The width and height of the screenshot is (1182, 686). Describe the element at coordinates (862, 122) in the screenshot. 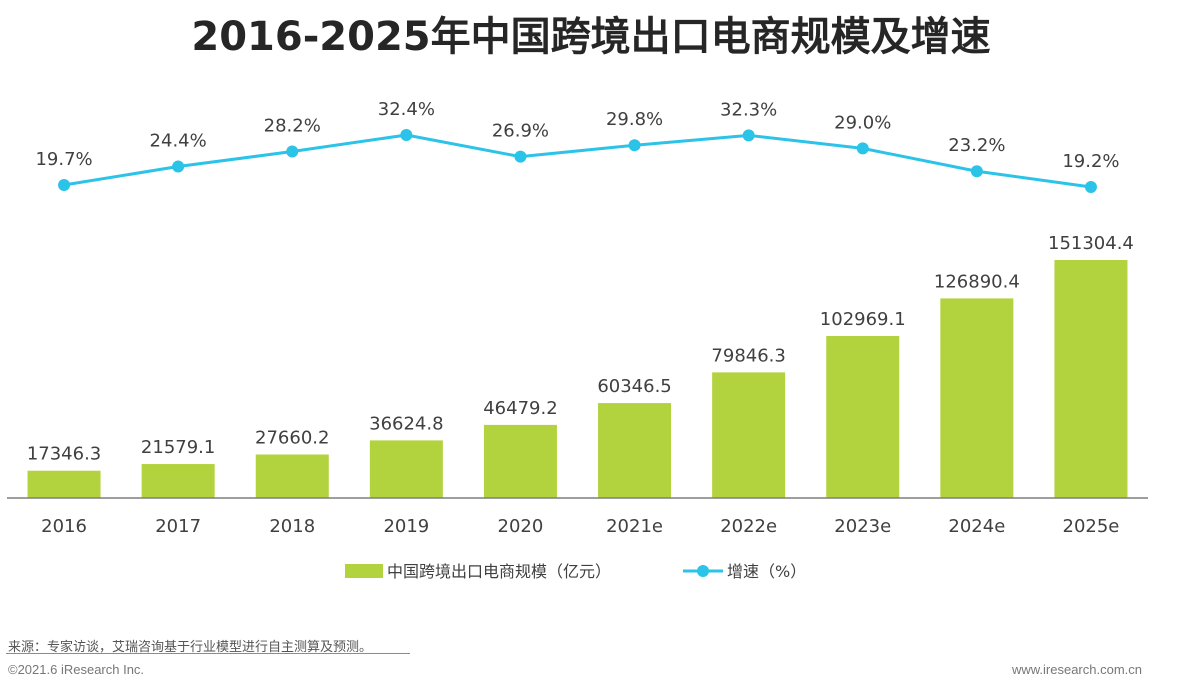

I see `growth-rate-label: 29.0%` at that location.